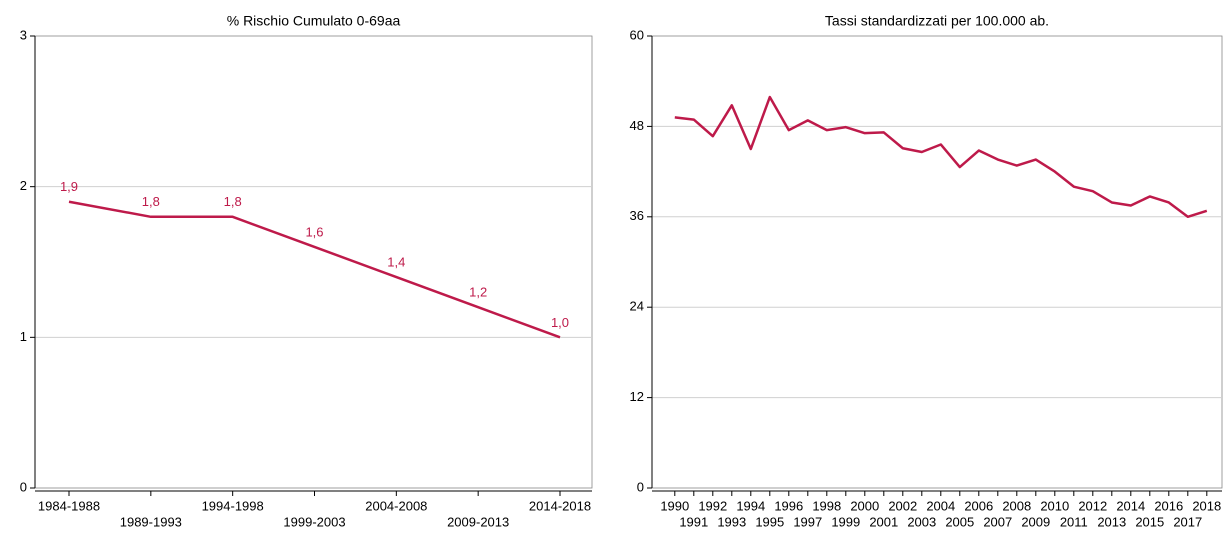 The image size is (1229, 535). I want to click on data-label: 1,2, so click(478, 292).